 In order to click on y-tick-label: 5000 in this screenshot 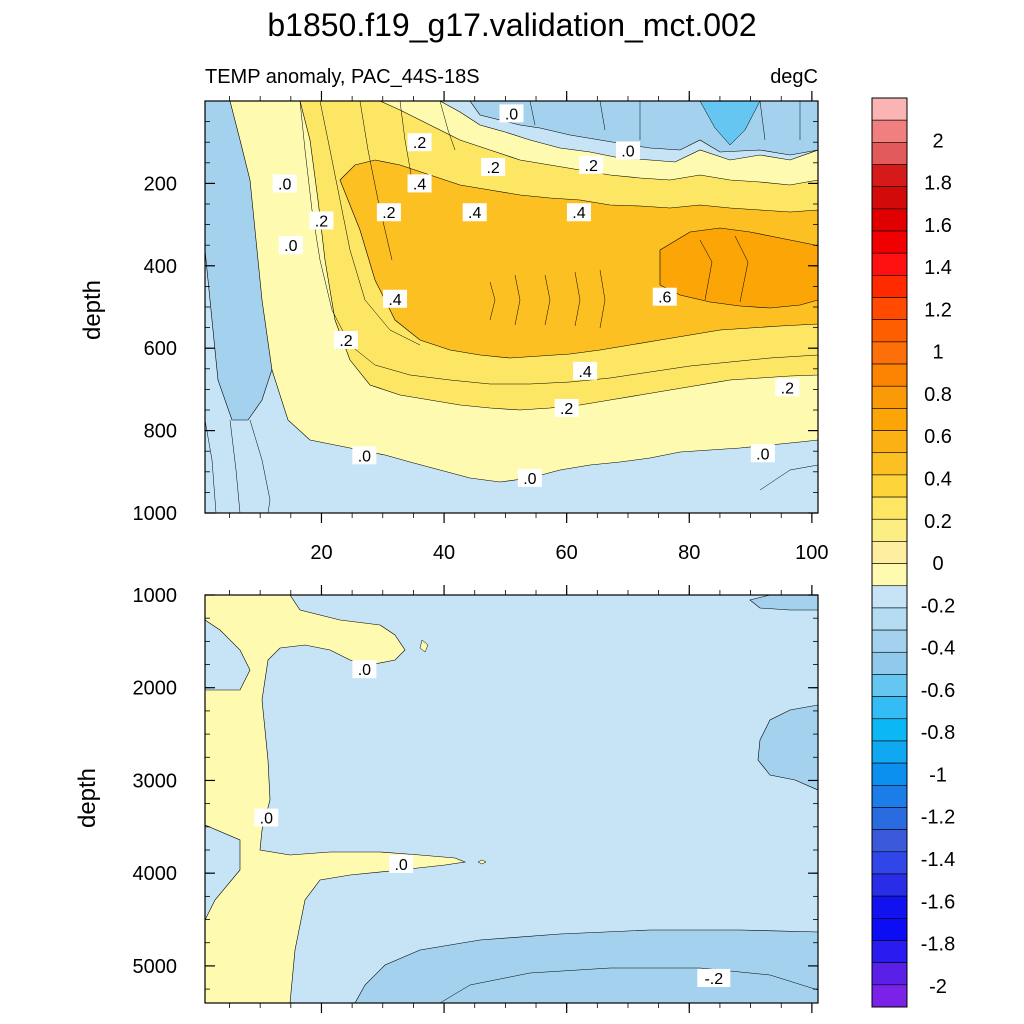, I will do `click(155, 967)`.